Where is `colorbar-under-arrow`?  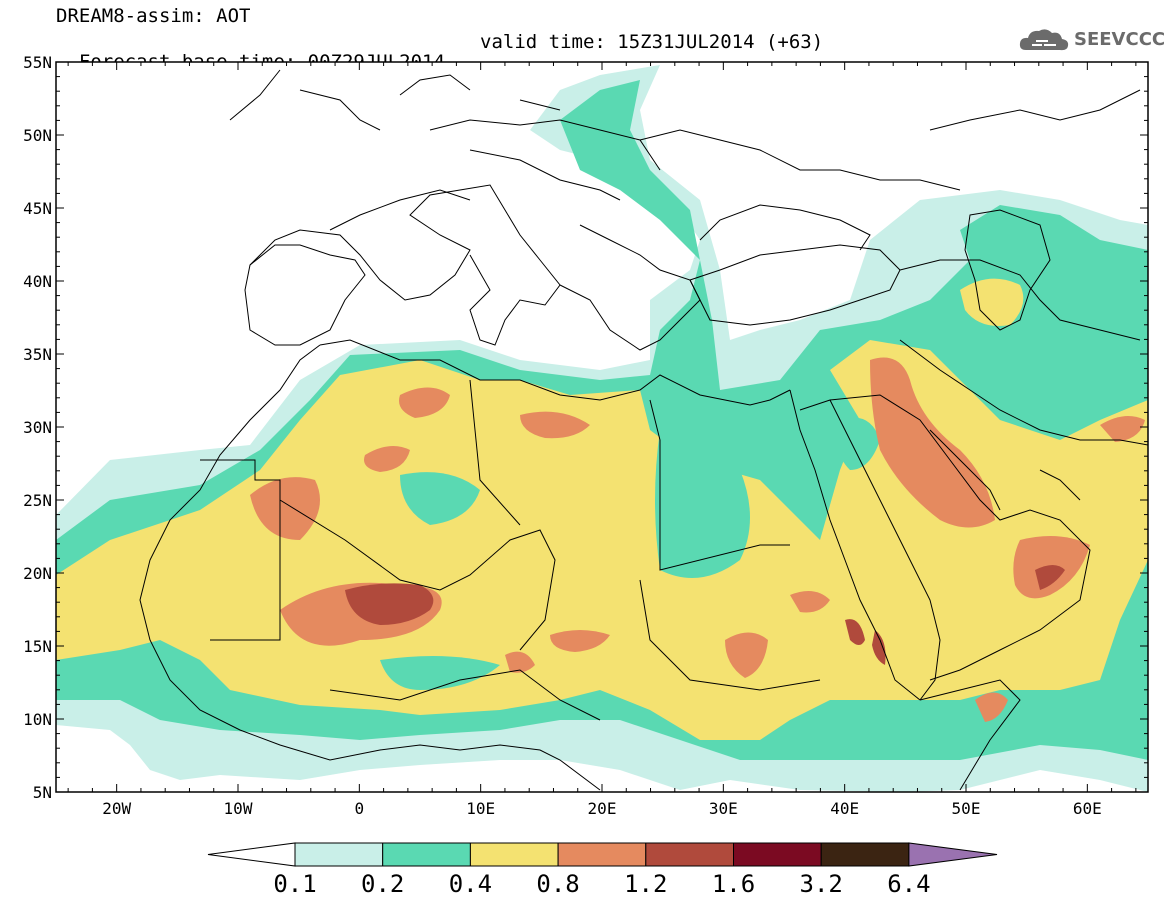 colorbar-under-arrow is located at coordinates (251, 854).